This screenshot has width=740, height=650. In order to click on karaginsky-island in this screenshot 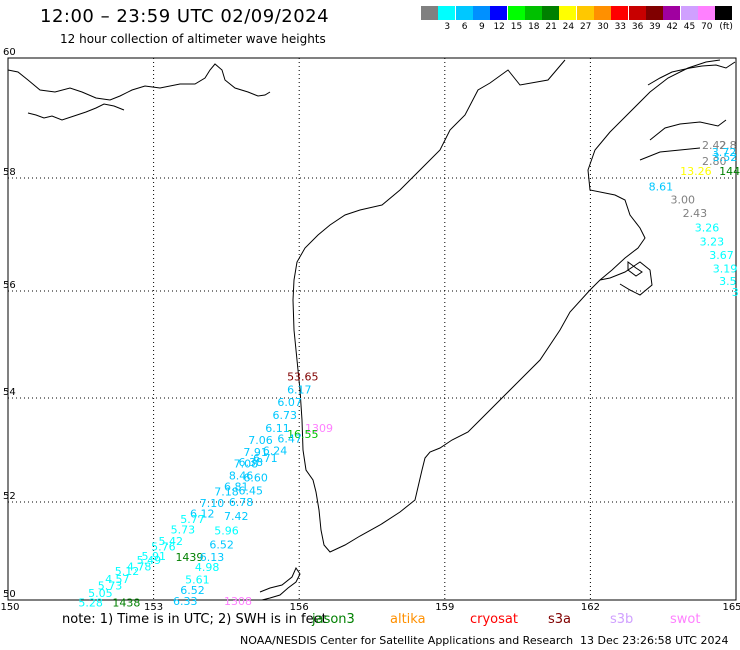, I will do `click(635, 269)`.